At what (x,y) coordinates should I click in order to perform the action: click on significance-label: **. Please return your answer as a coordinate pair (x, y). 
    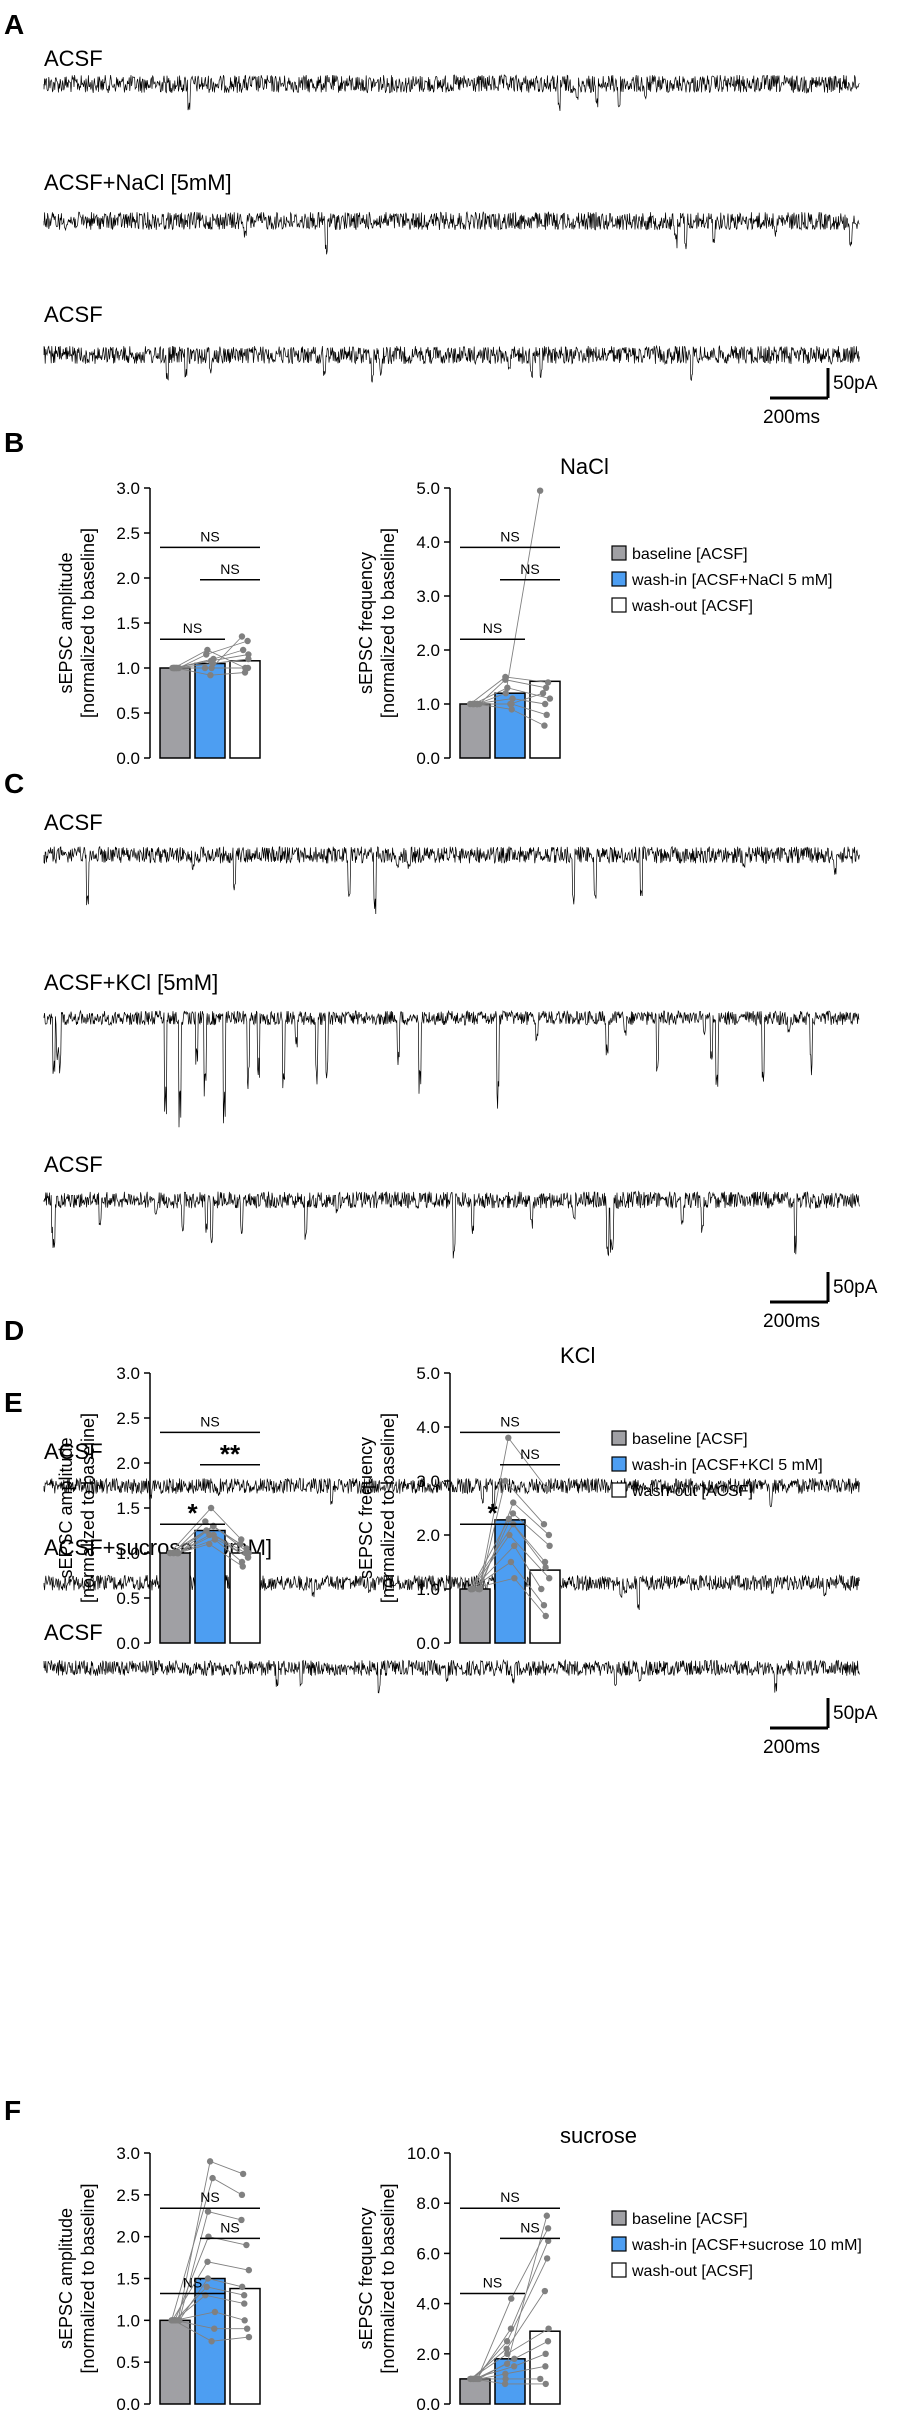
    Looking at the image, I should click on (230, 1454).